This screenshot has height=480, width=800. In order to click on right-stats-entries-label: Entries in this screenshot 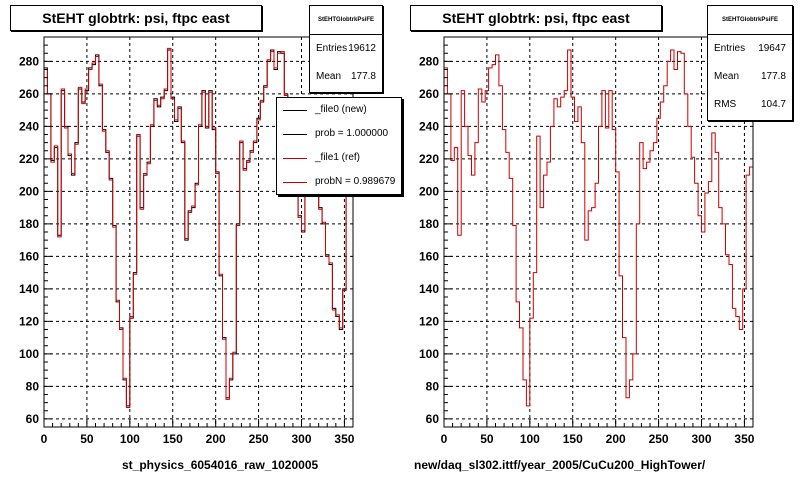, I will do `click(730, 48)`.